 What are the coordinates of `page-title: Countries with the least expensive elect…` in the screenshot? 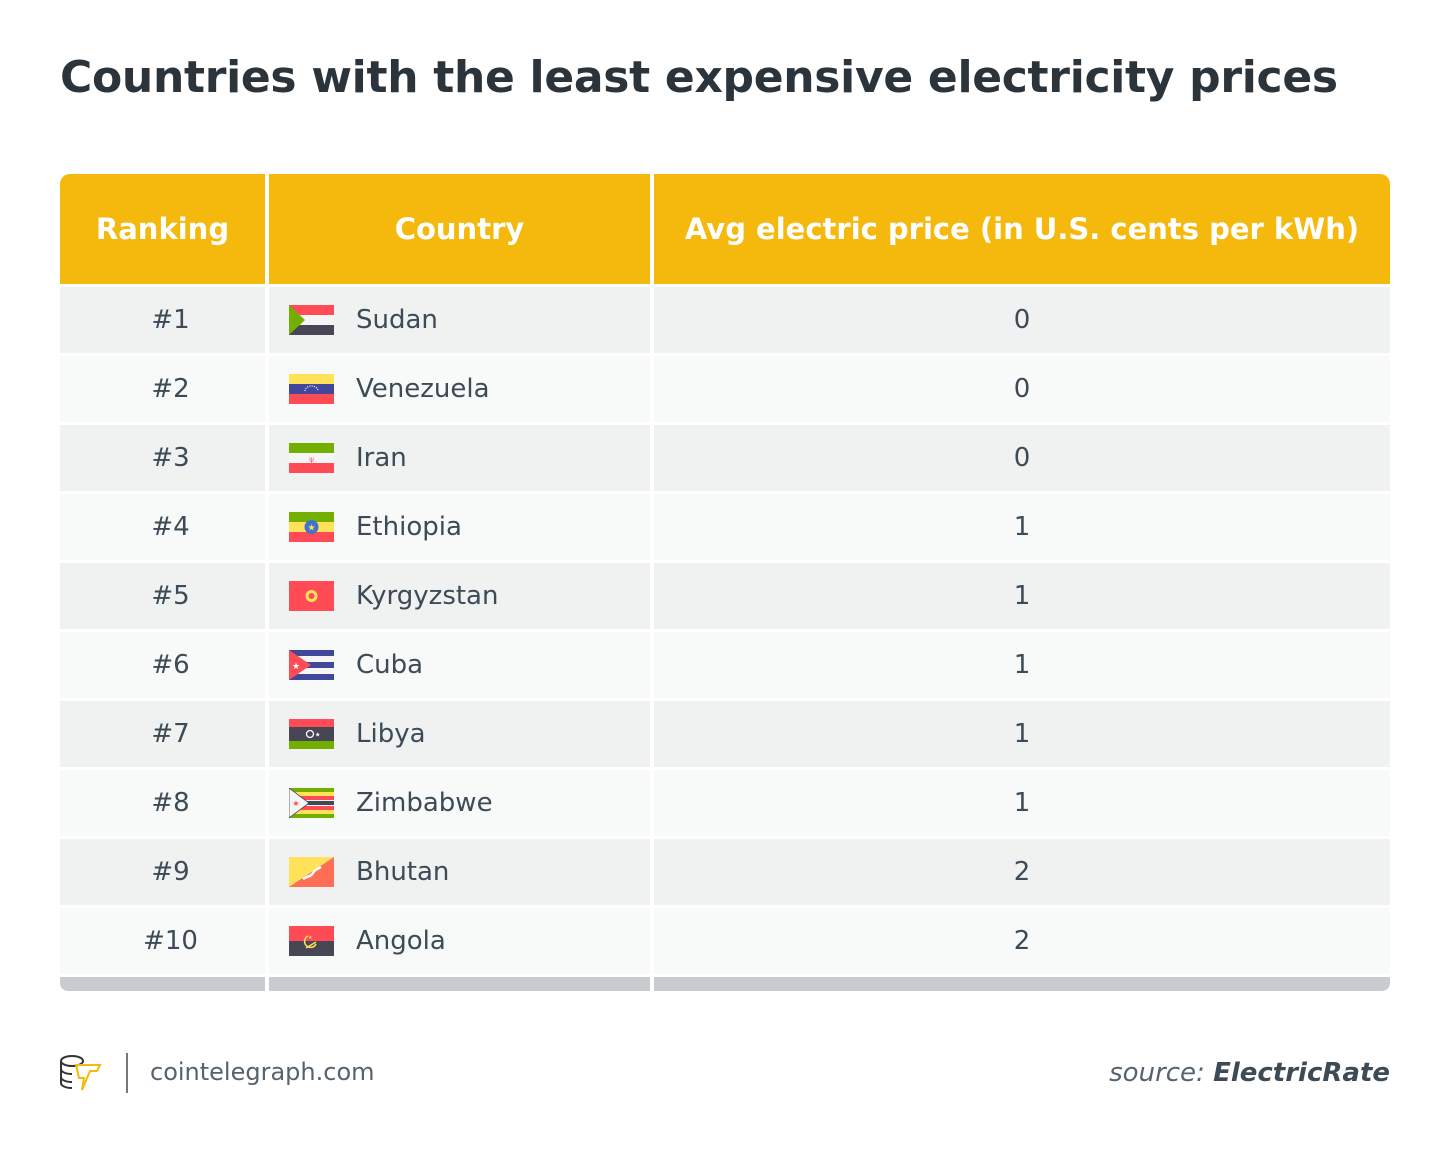 It's located at (699, 77).